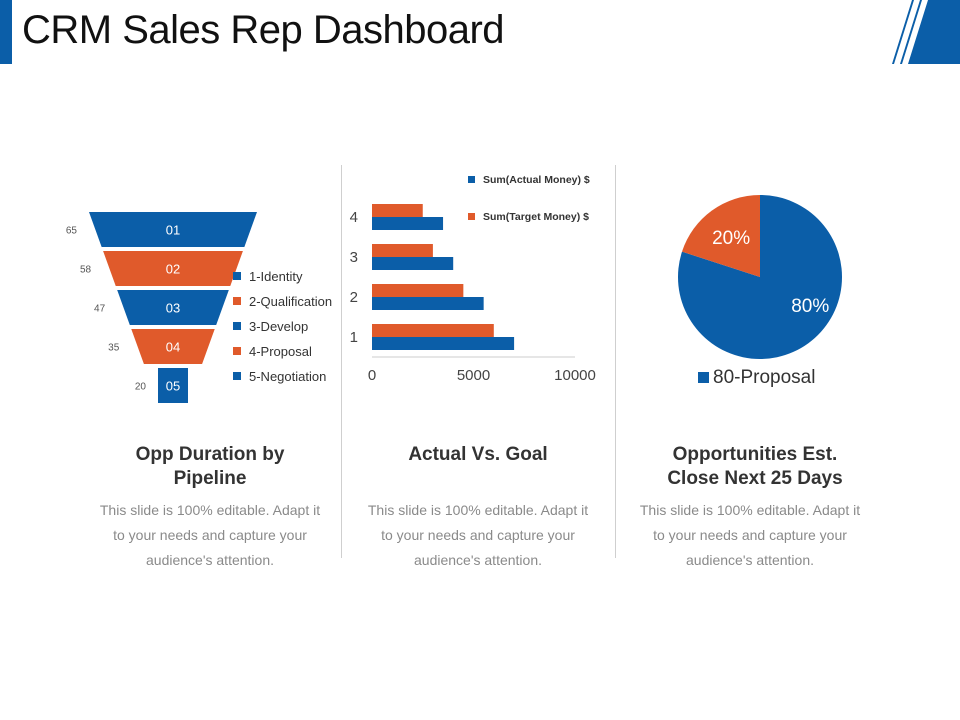  I want to click on pie-slice-label: 80%, so click(810, 306).